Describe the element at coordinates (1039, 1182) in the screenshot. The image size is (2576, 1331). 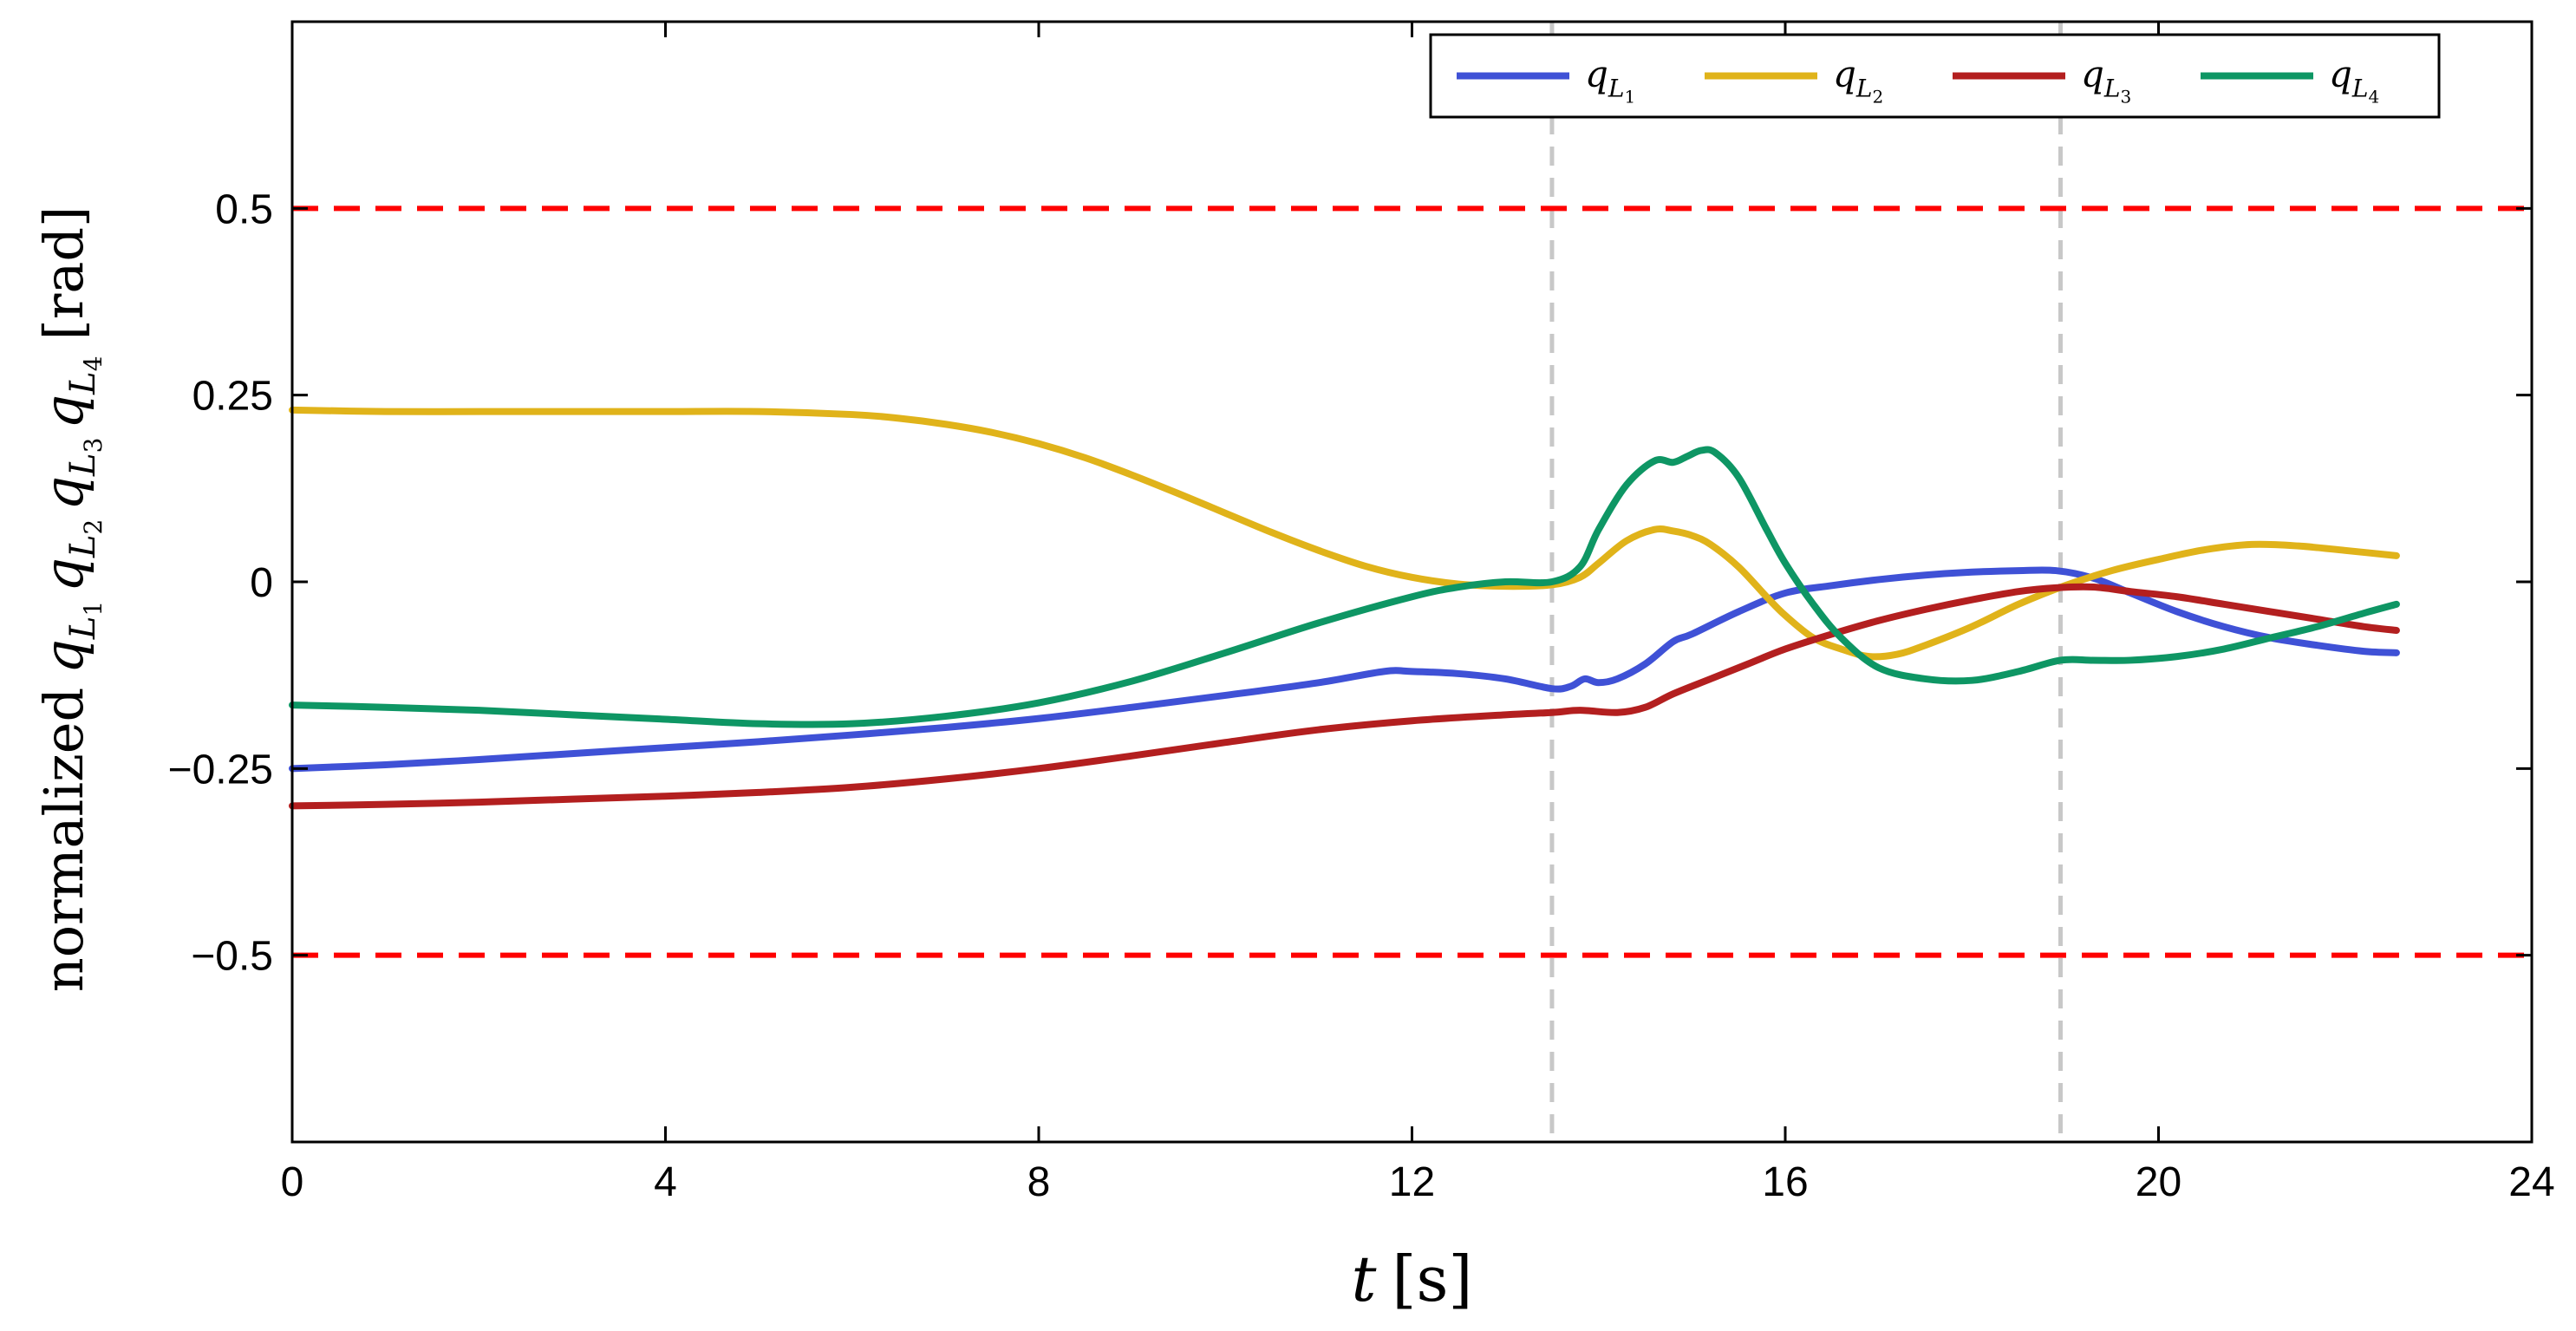
I see `x-tick-label: 8` at that location.